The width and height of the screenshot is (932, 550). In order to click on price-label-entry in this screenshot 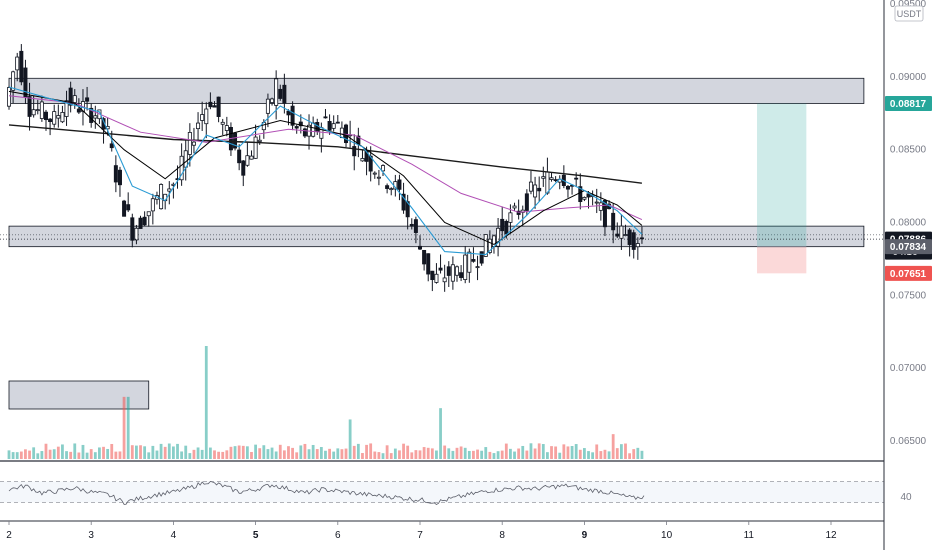, I will do `click(908, 247)`.